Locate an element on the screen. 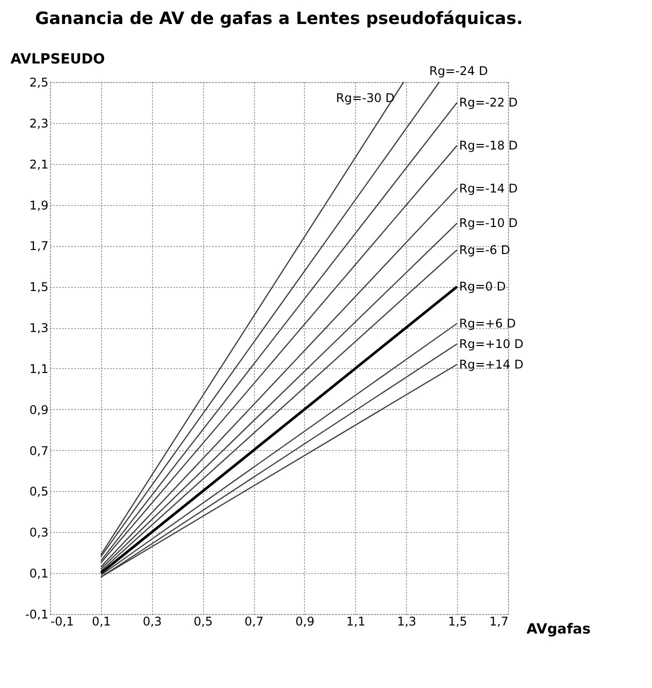 The width and height of the screenshot is (652, 688). x-tick-label: 0,7 is located at coordinates (254, 621).